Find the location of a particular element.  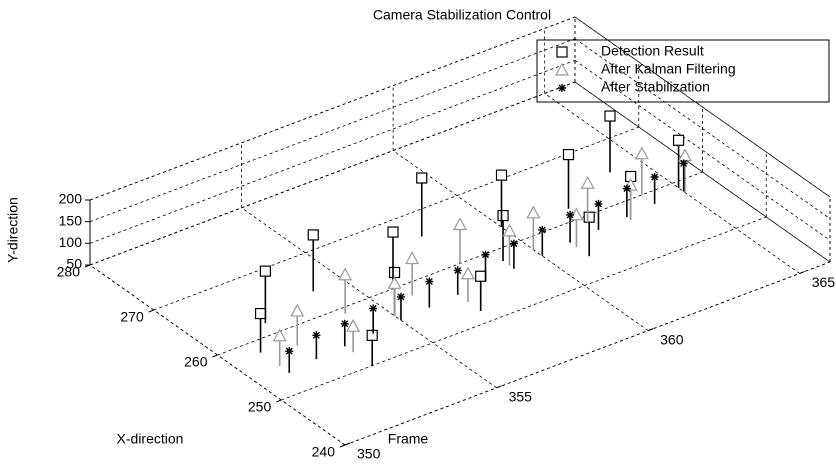

legend-label: After Kalman Filtering is located at coordinates (668, 69).